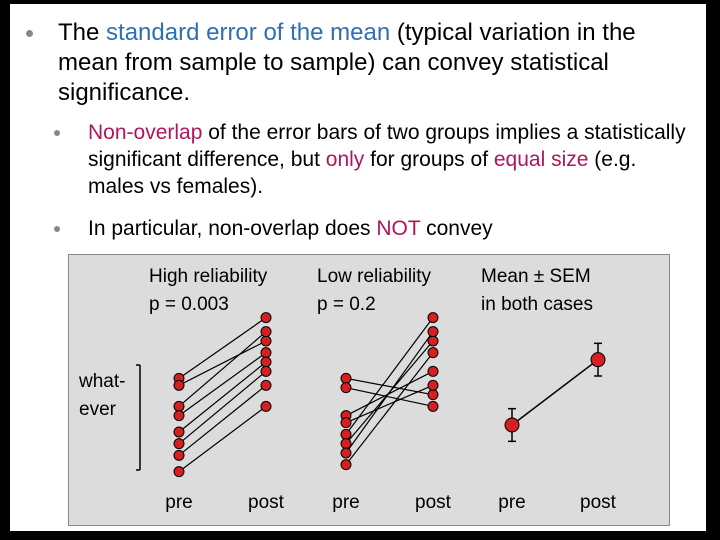  I want to click on panel1-title: High reliability, so click(208, 276).